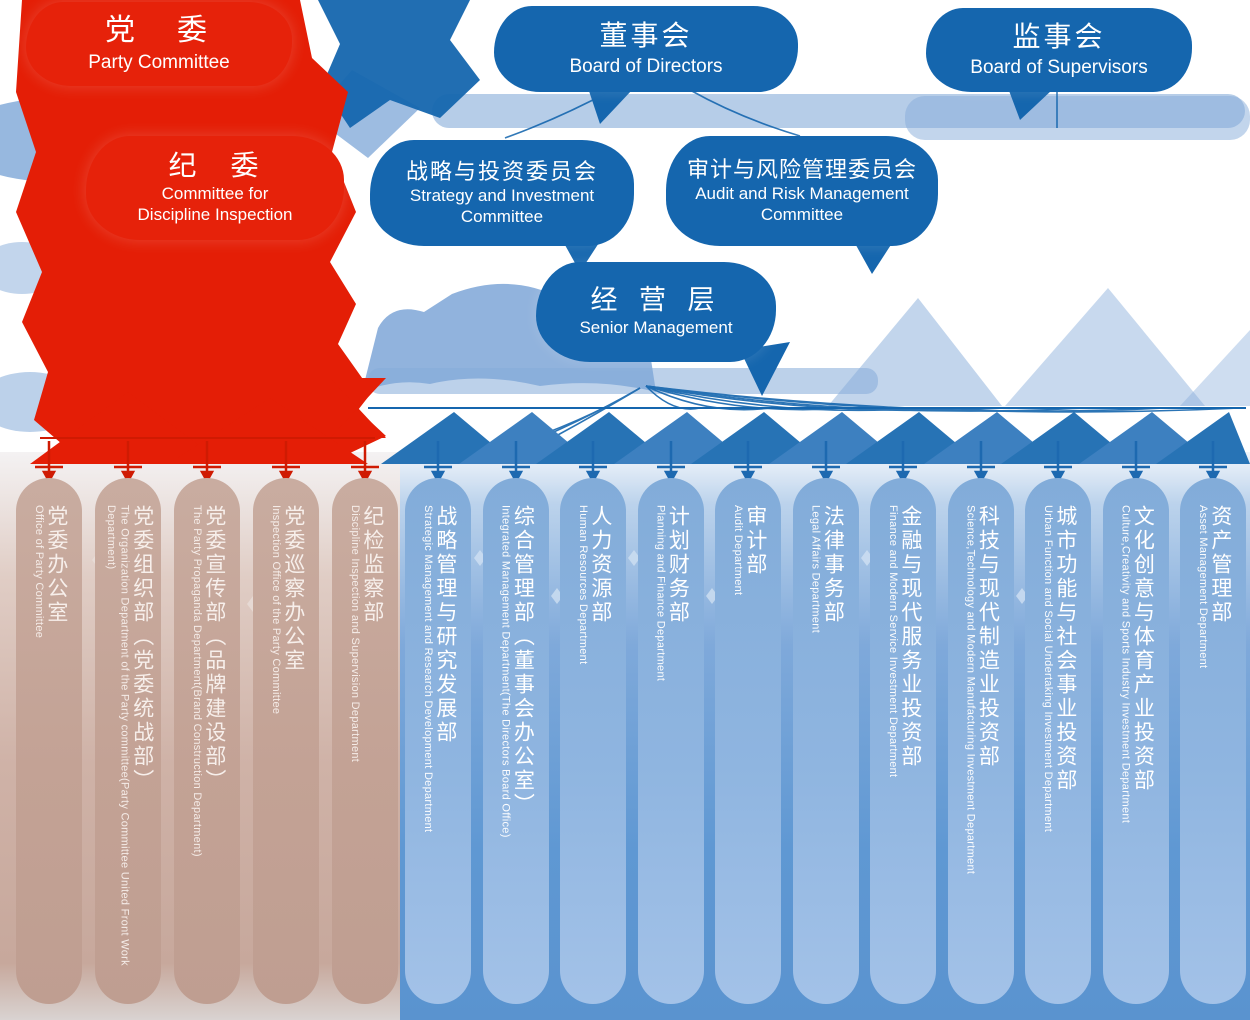 This screenshot has height=1020, width=1250. Describe the element at coordinates (56, 565) in the screenshot. I see `department-name-zh: 党委办公室` at that location.